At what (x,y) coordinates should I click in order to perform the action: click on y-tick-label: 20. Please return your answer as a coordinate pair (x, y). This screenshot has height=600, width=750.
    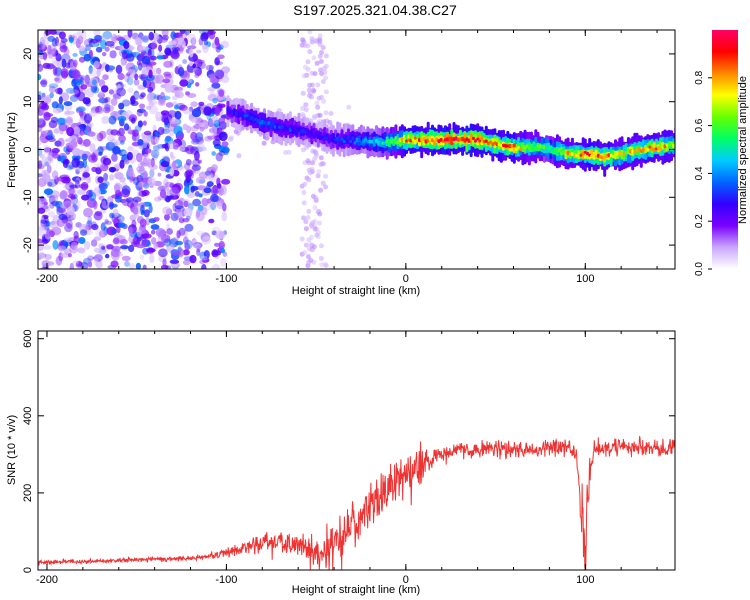
    Looking at the image, I should click on (28, 54).